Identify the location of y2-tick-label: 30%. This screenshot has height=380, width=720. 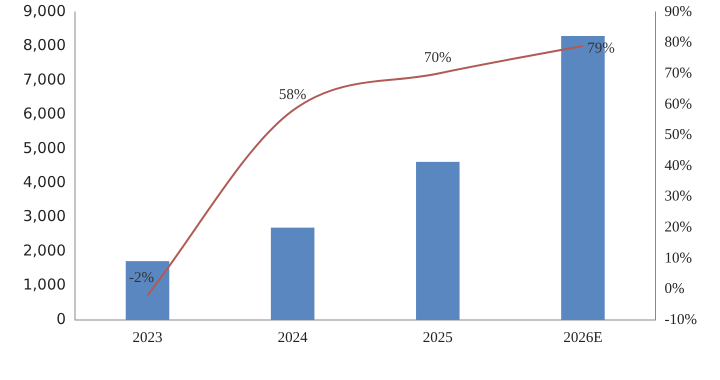
(678, 196).